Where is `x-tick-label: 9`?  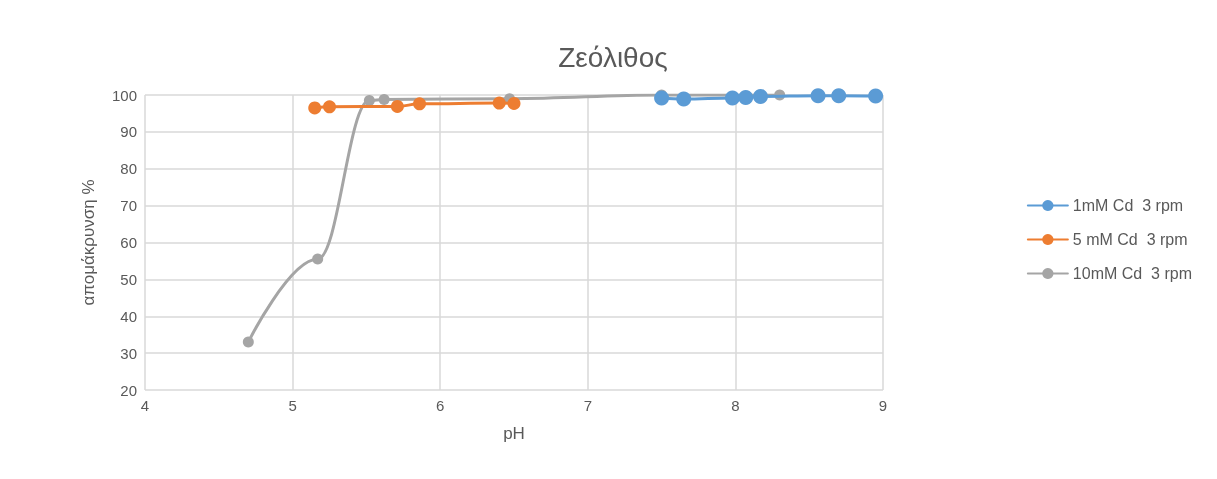
x-tick-label: 9 is located at coordinates (883, 405).